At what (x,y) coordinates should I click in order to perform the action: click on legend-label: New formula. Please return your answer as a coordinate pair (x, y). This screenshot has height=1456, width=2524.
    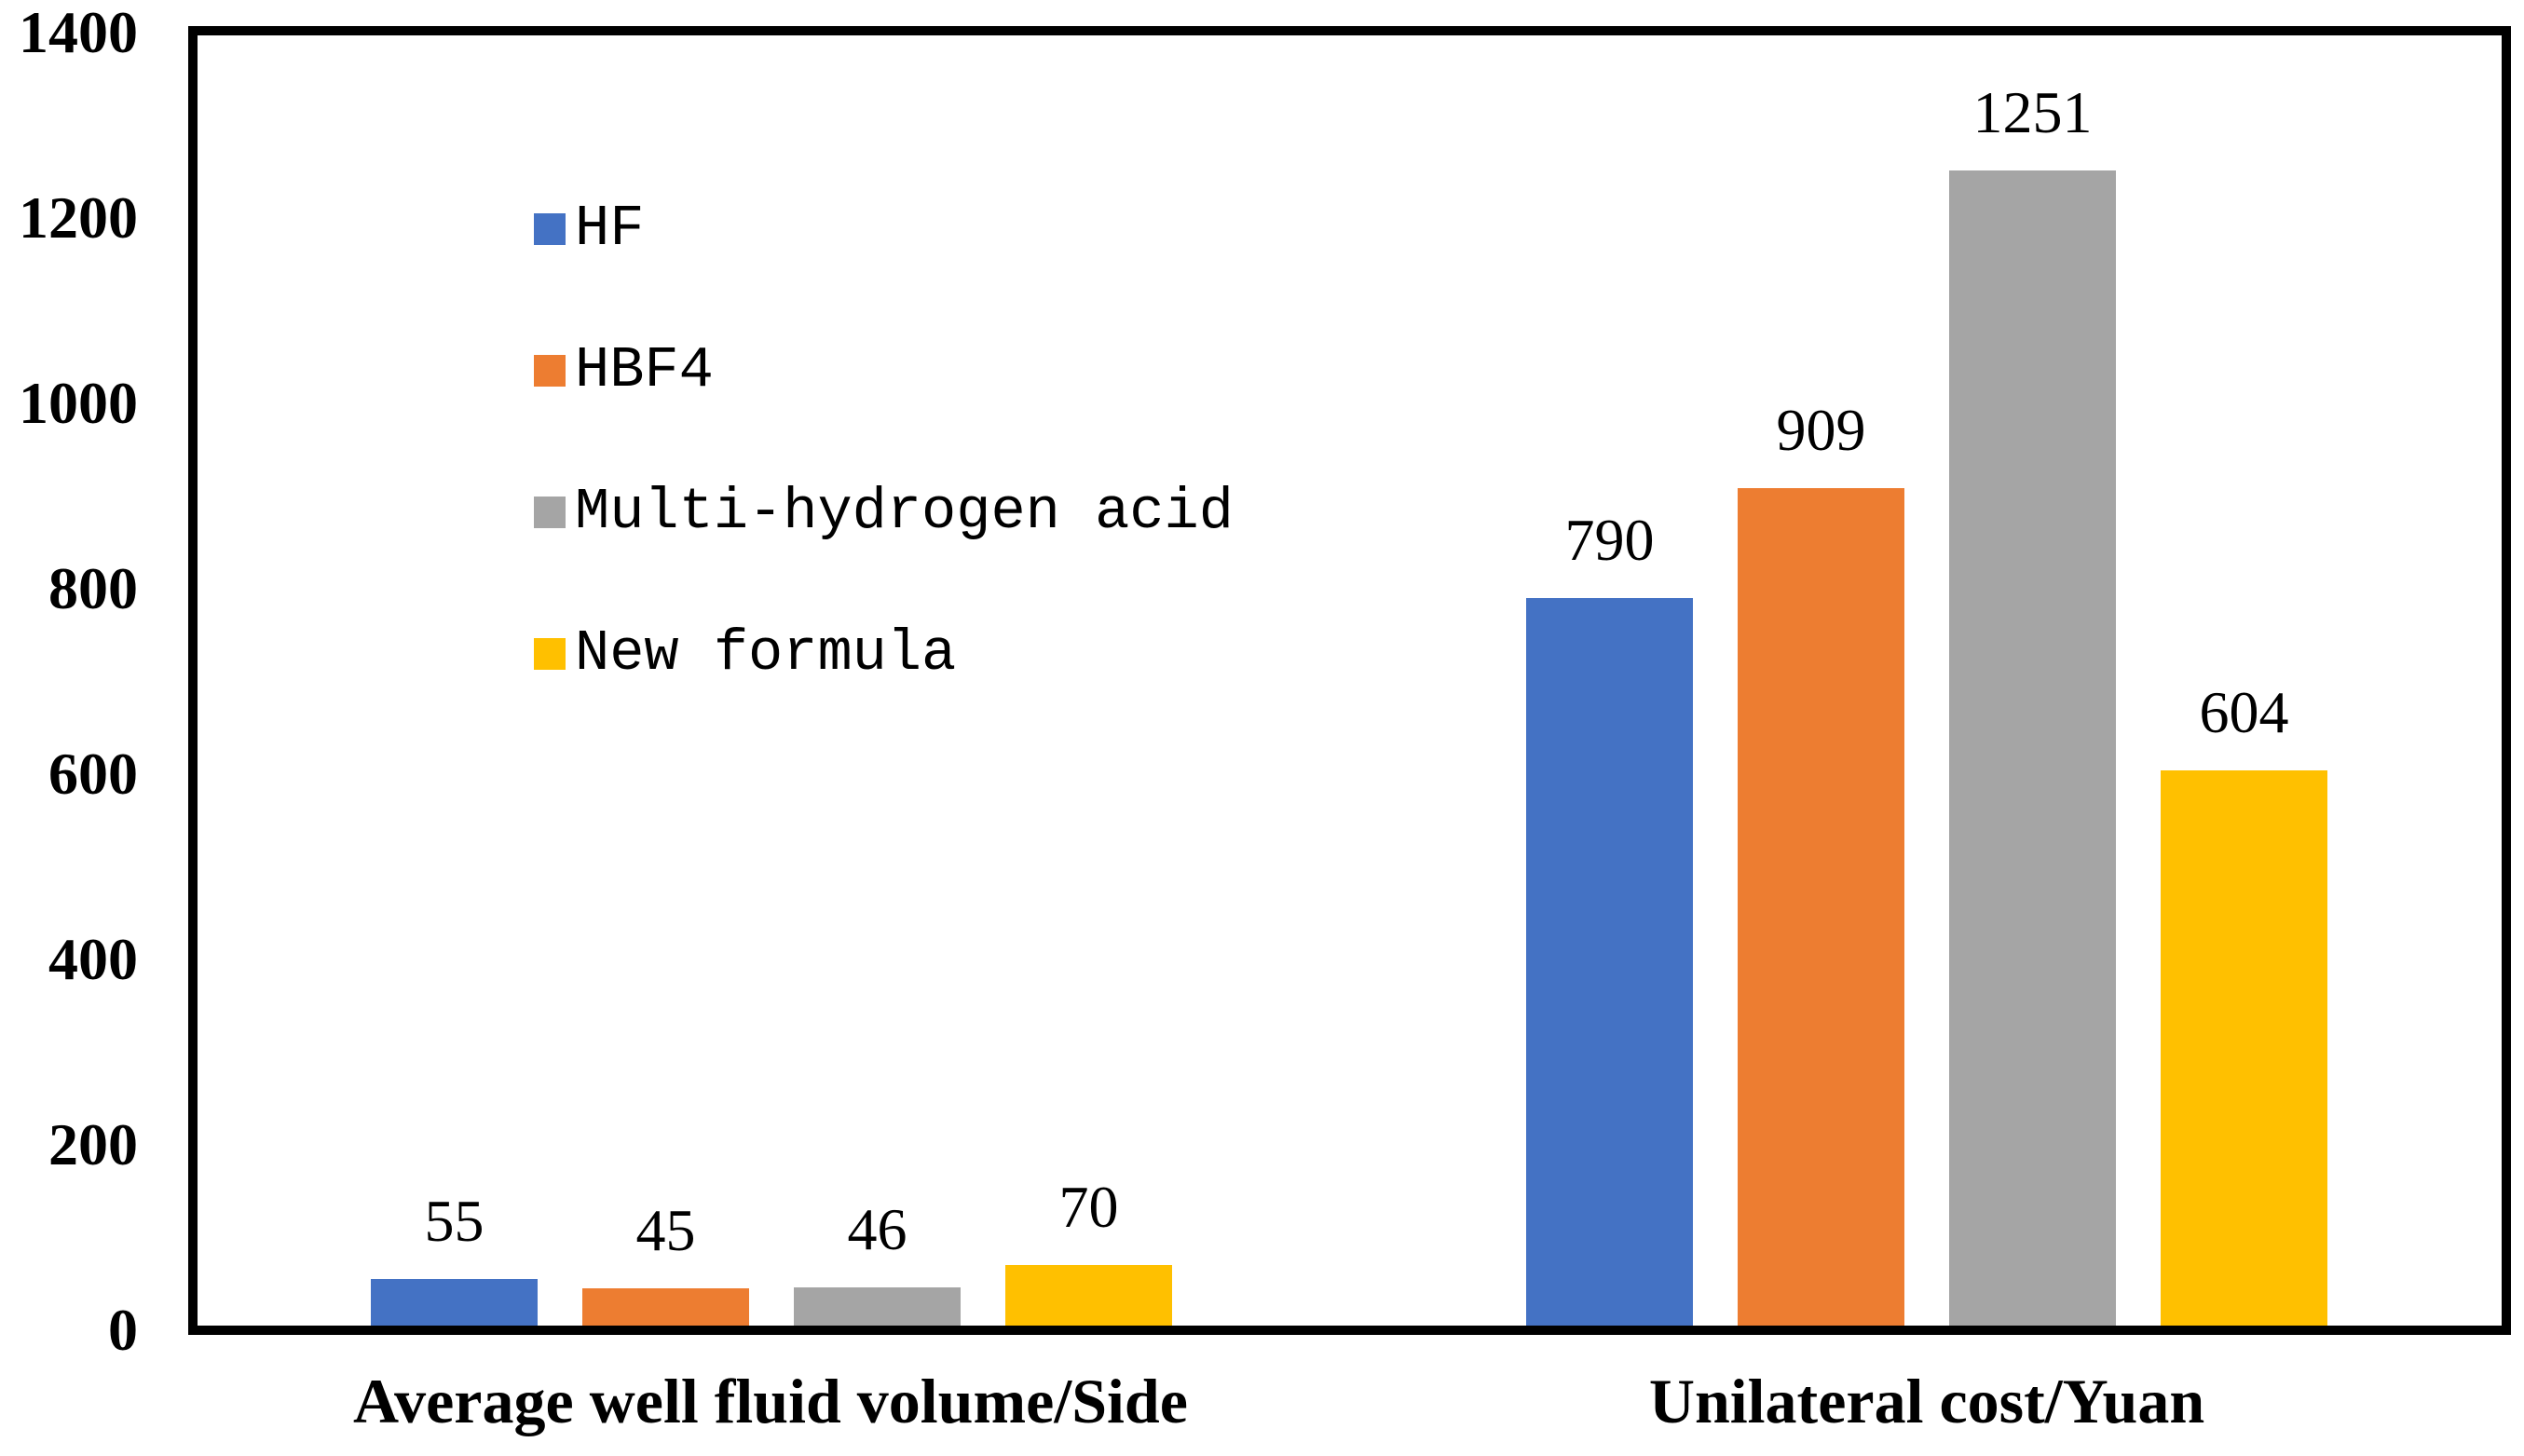
    Looking at the image, I should click on (766, 653).